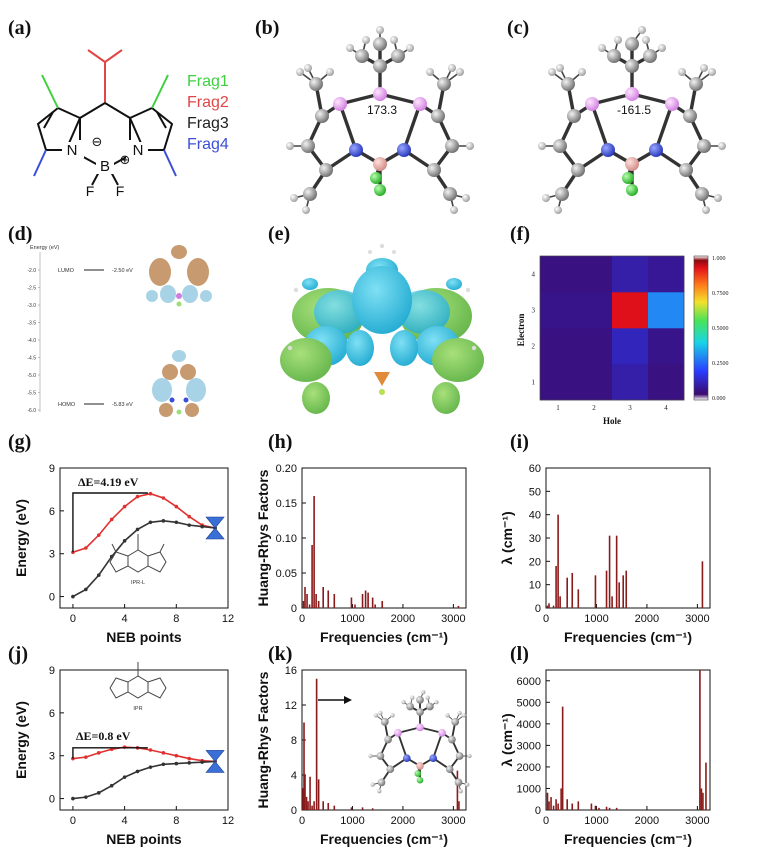  What do you see at coordinates (535, 469) in the screenshot?
I see `y-tick-label: 60` at bounding box center [535, 469].